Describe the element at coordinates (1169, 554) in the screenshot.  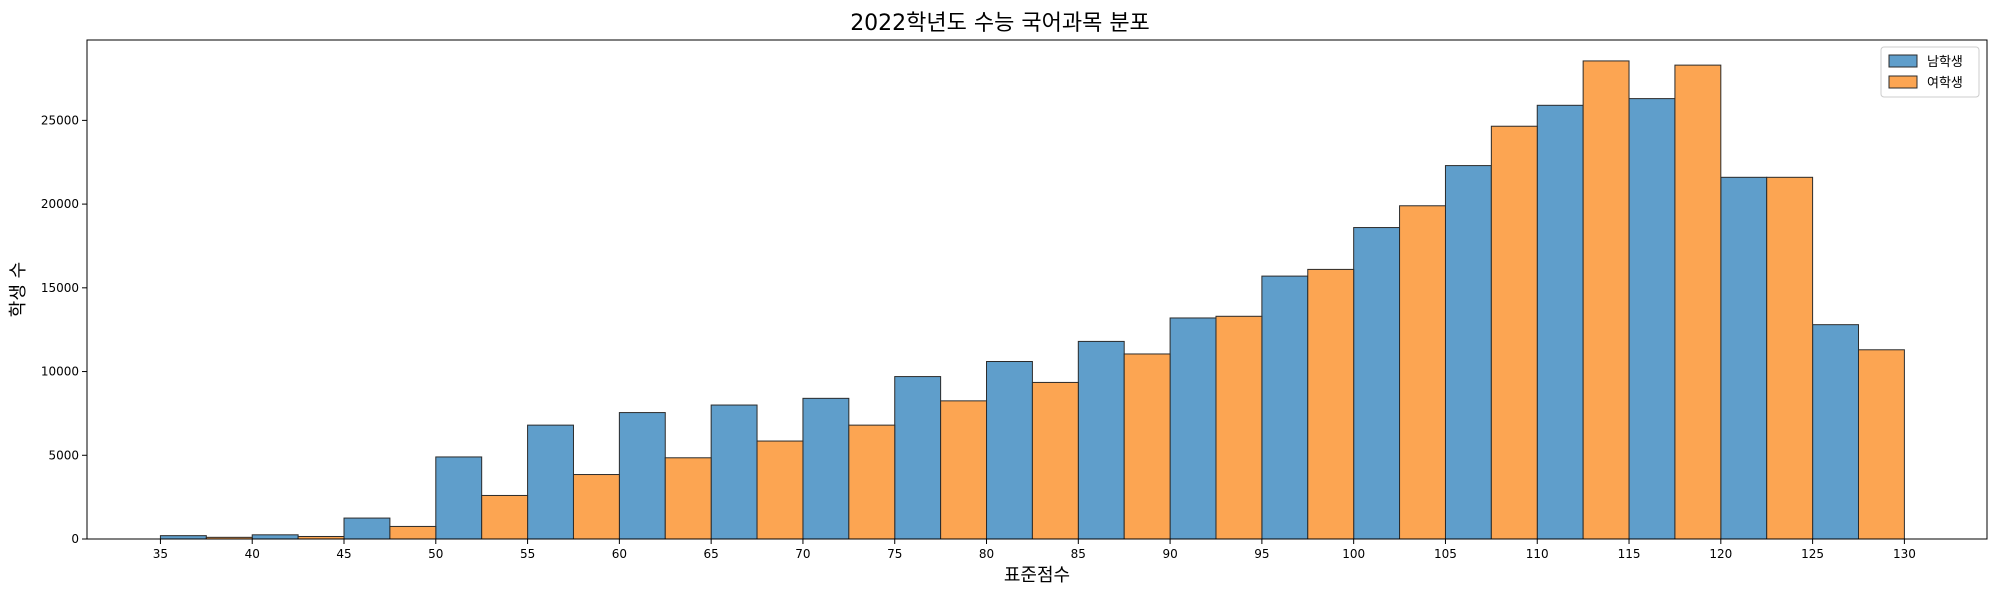
I see `x-tick-label: 90` at that location.